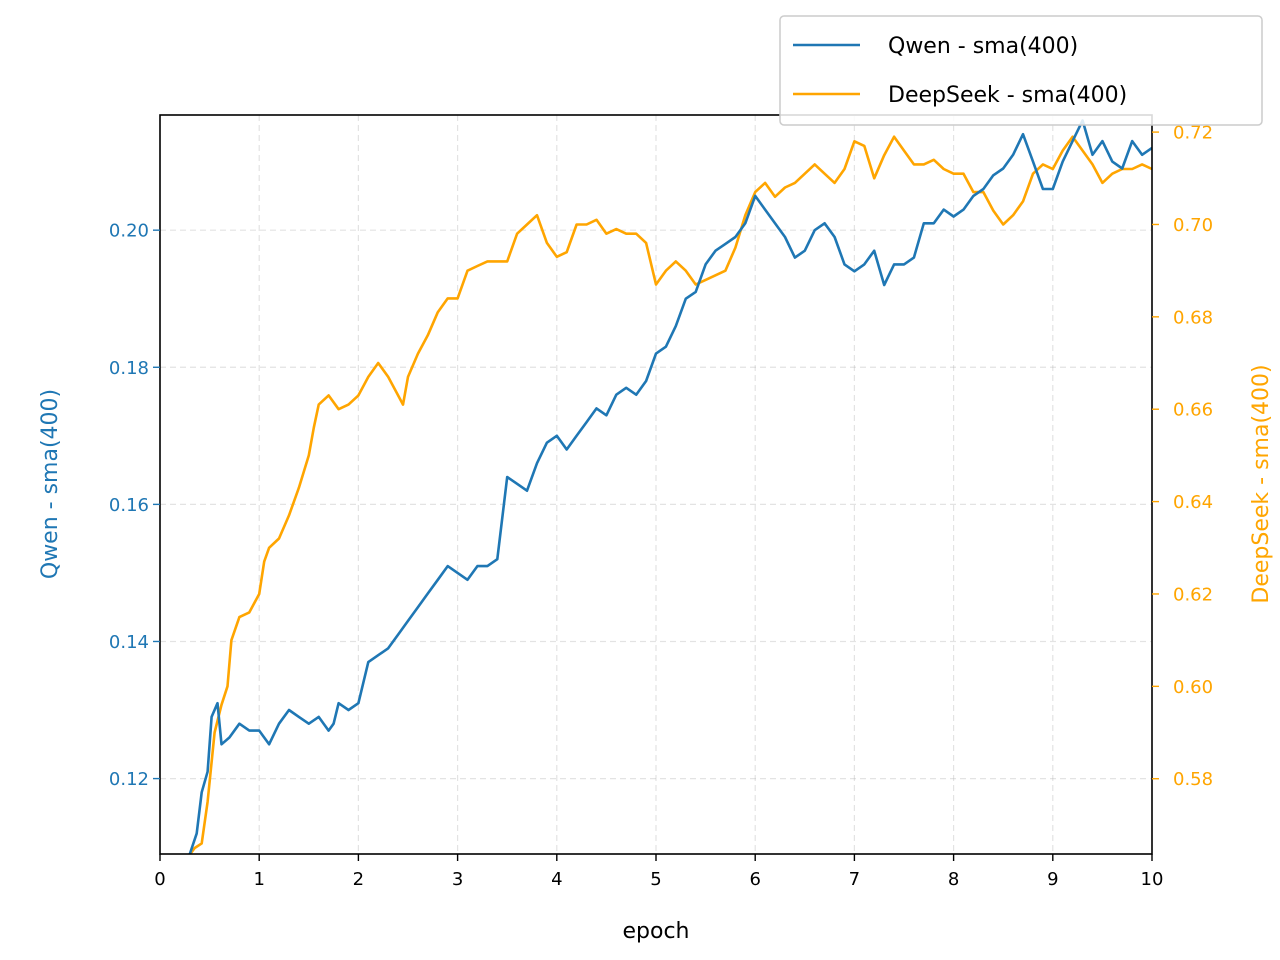 This screenshot has width=1280, height=960. What do you see at coordinates (457, 879) in the screenshot?
I see `x-tick-label: 3` at bounding box center [457, 879].